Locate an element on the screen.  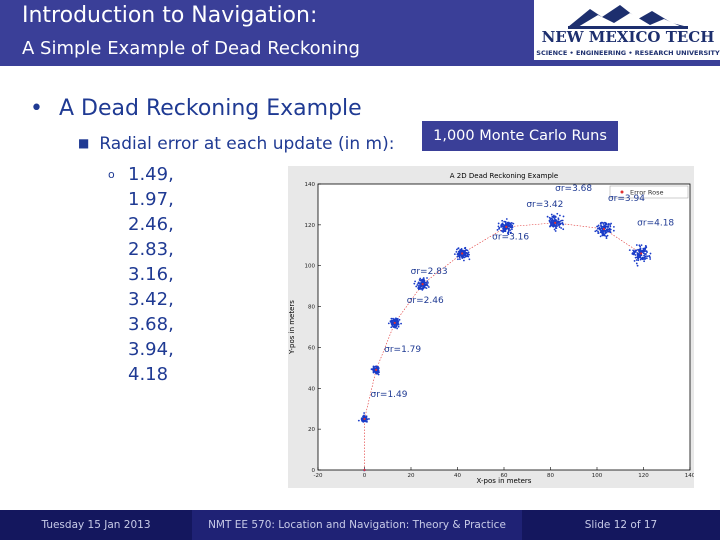
x-tick-label: 140 is located at coordinates (689, 476).